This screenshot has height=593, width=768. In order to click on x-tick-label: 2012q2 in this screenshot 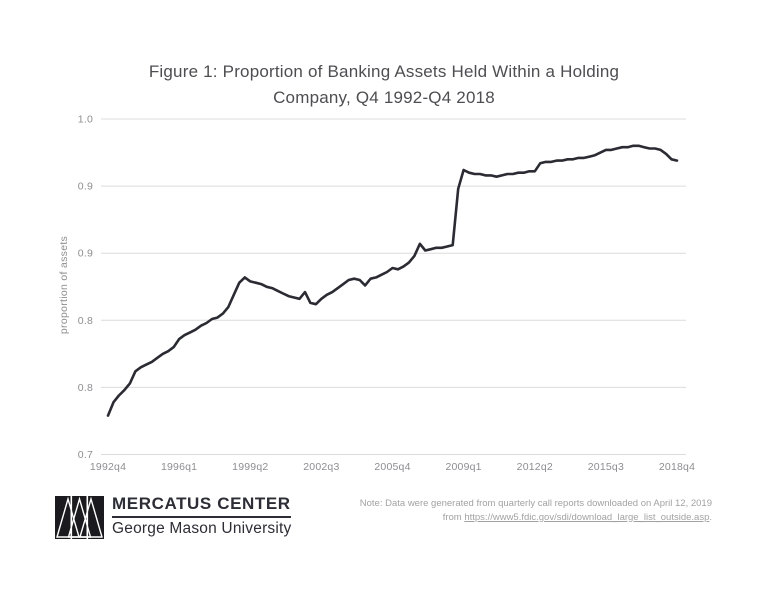, I will do `click(535, 467)`.